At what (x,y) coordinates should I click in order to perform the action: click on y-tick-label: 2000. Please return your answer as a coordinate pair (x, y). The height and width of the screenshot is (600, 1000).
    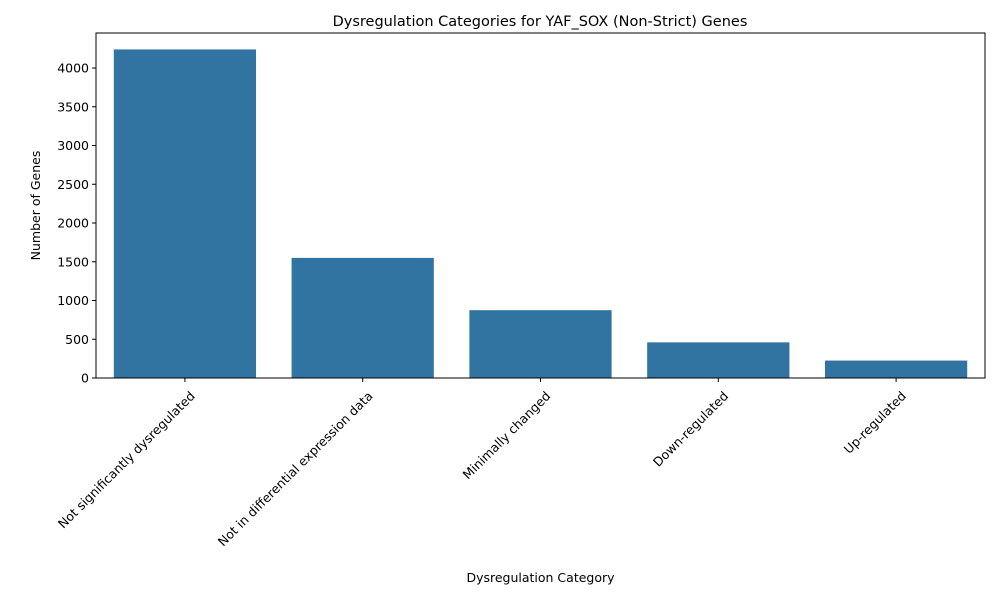
    Looking at the image, I should click on (73, 223).